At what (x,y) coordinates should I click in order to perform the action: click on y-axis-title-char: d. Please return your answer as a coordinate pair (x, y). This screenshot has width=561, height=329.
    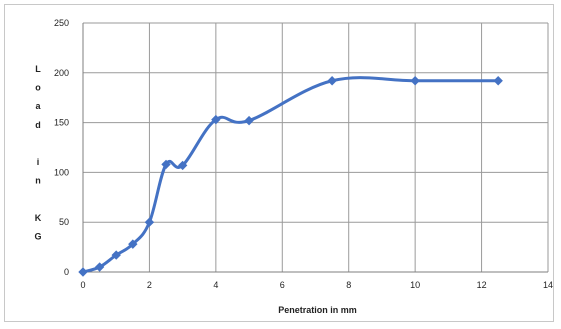
    Looking at the image, I should click on (38, 125).